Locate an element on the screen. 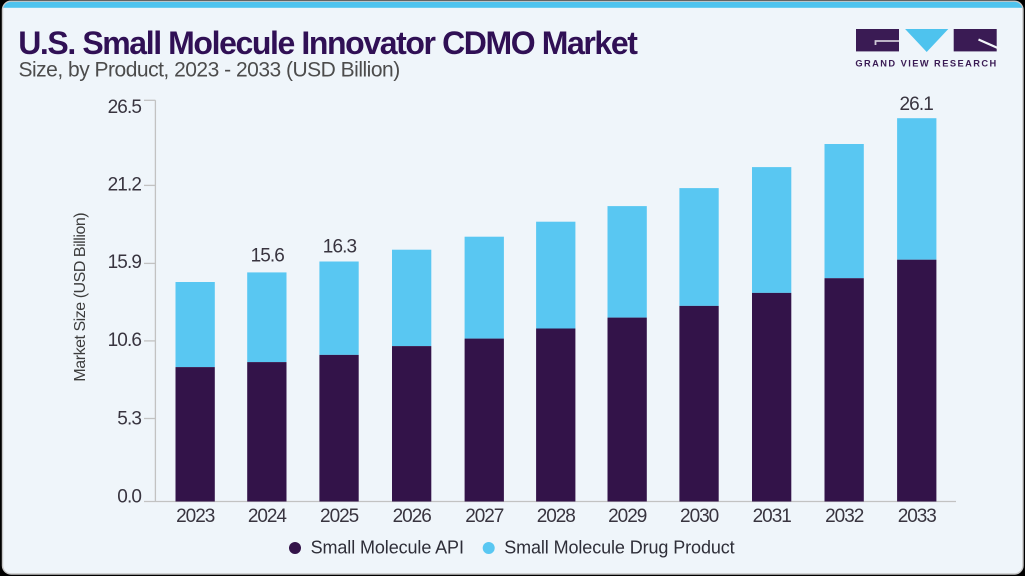 Image resolution: width=1025 pixels, height=576 pixels. svg-text: 10.6 is located at coordinates (125, 340).